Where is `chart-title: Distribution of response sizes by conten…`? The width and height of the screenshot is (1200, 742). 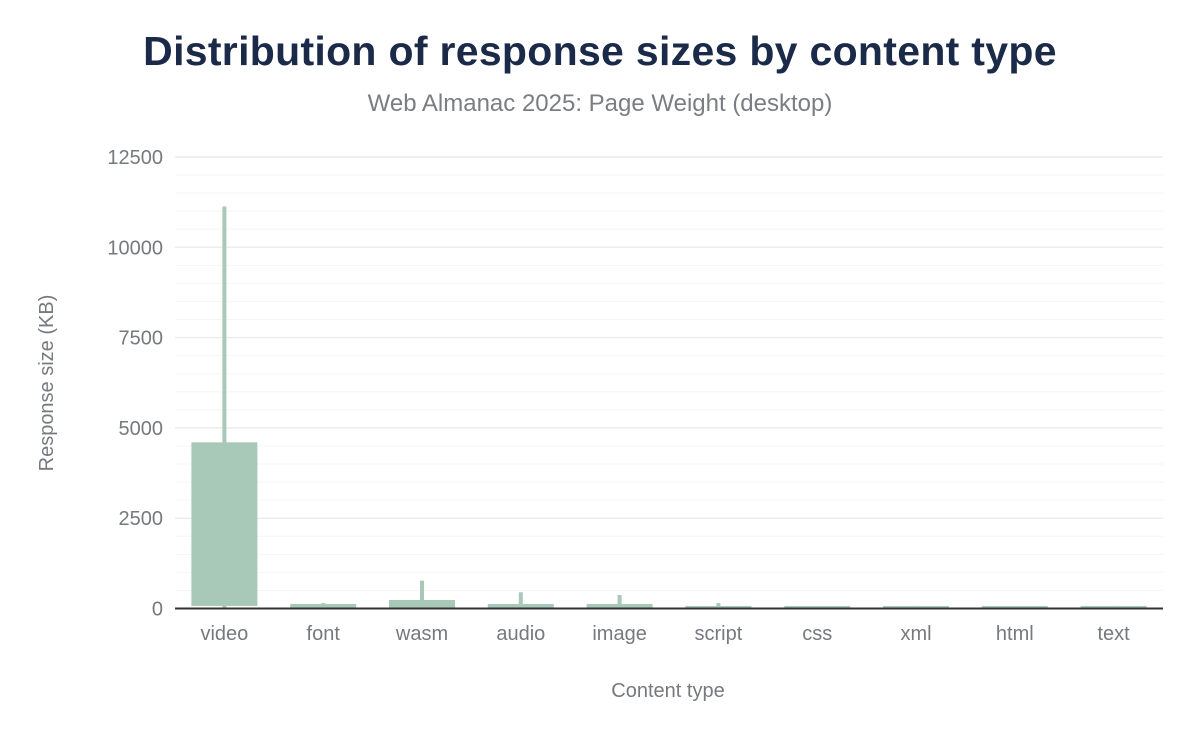 chart-title: Distribution of response sizes by conten… is located at coordinates (600, 51).